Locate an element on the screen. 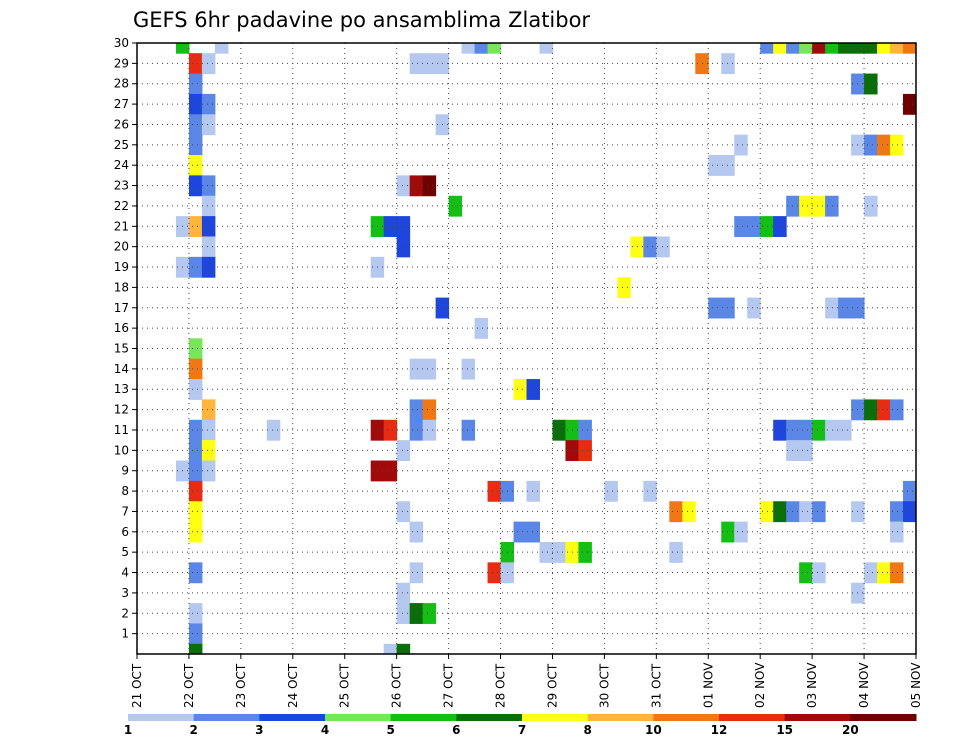  x-tick-label: 28 OCT is located at coordinates (501, 685).